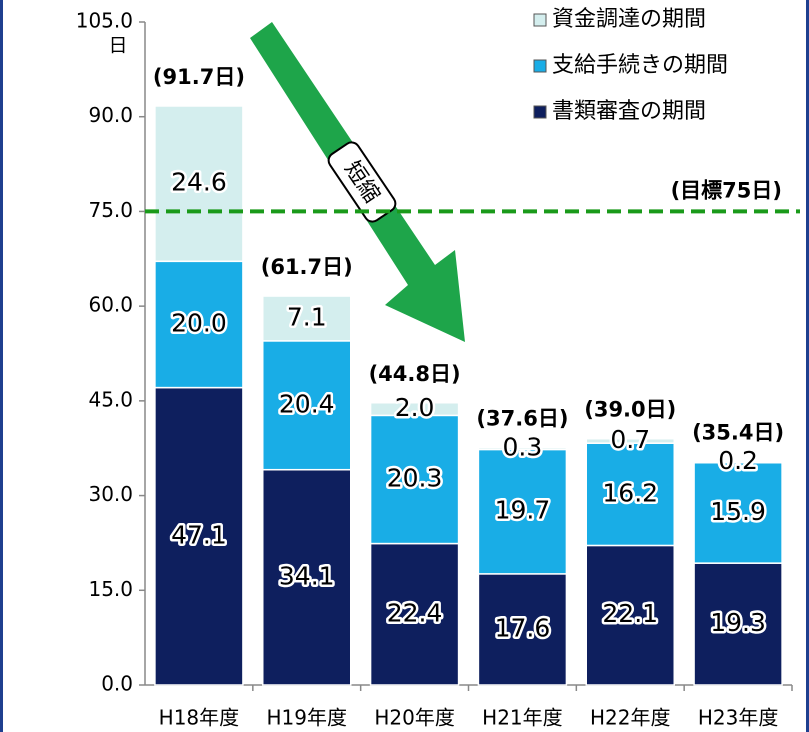 The image size is (809, 732). What do you see at coordinates (630, 718) in the screenshot?
I see `x-tick-label: H22年度` at bounding box center [630, 718].